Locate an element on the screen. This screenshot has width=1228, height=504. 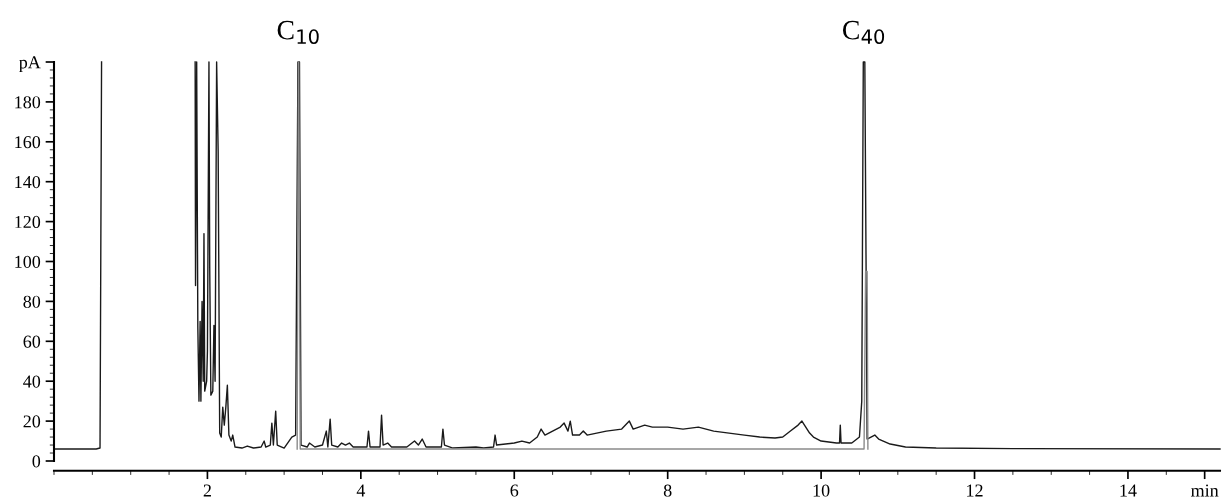
y-tick-label: 120 is located at coordinates (28, 222).